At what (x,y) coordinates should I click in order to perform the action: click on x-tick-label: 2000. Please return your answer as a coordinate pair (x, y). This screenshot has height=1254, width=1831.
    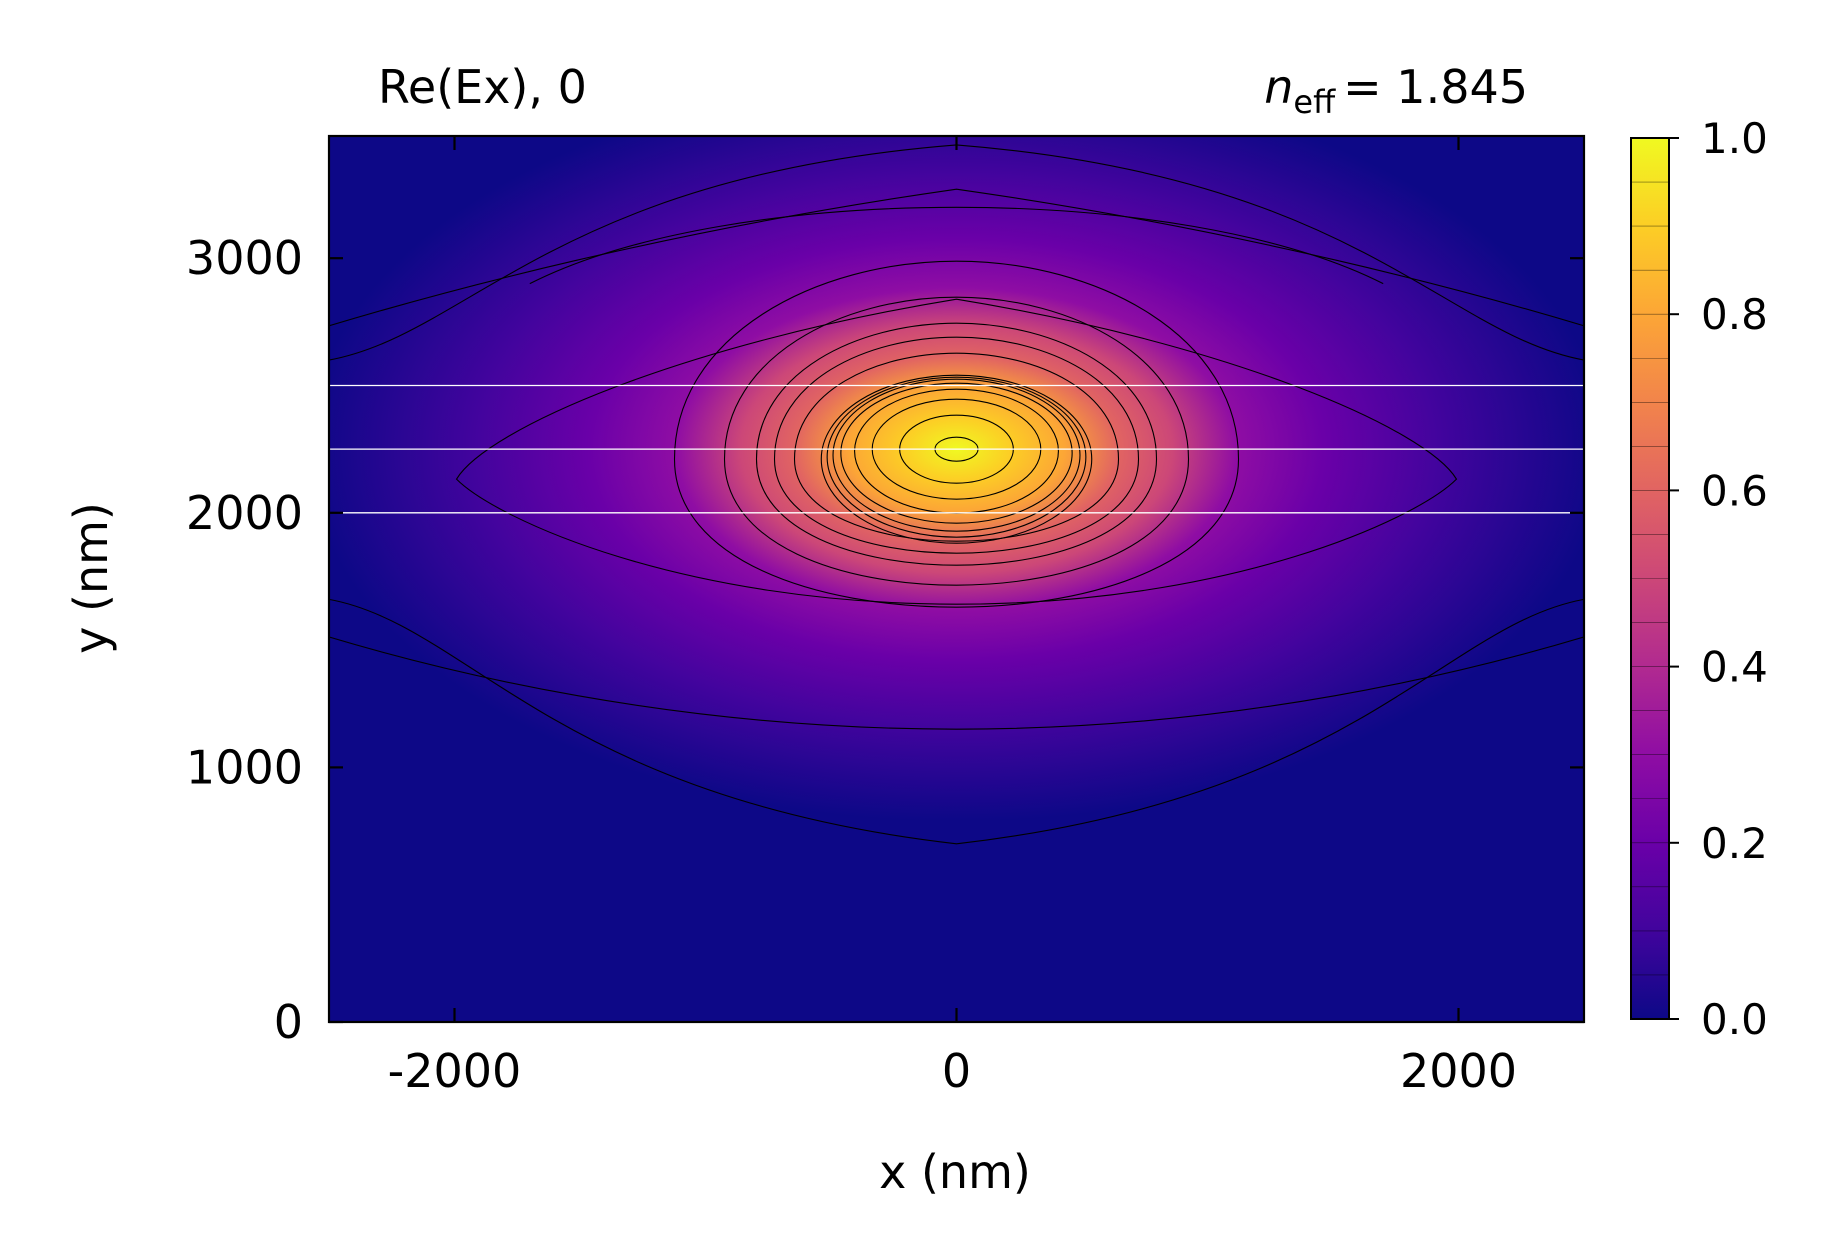
    Looking at the image, I should click on (1458, 1071).